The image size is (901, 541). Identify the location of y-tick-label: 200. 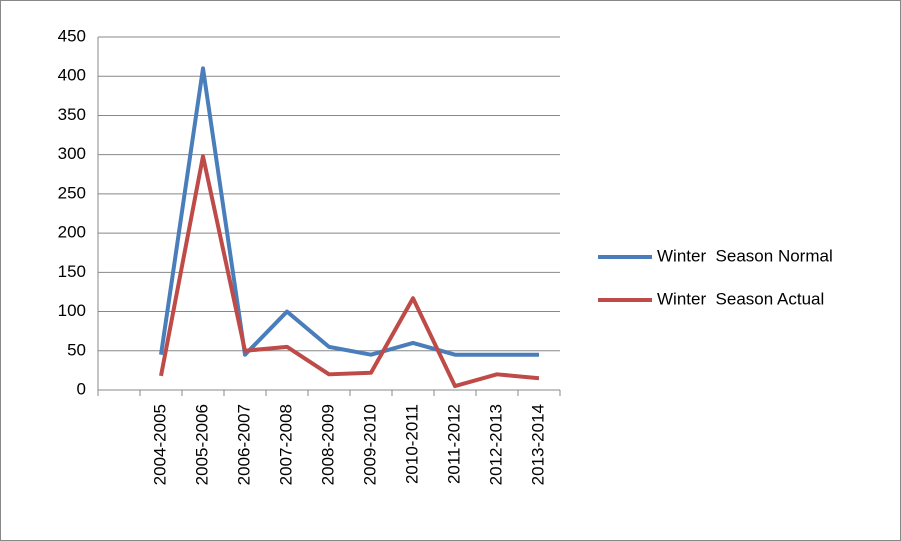
(72, 232).